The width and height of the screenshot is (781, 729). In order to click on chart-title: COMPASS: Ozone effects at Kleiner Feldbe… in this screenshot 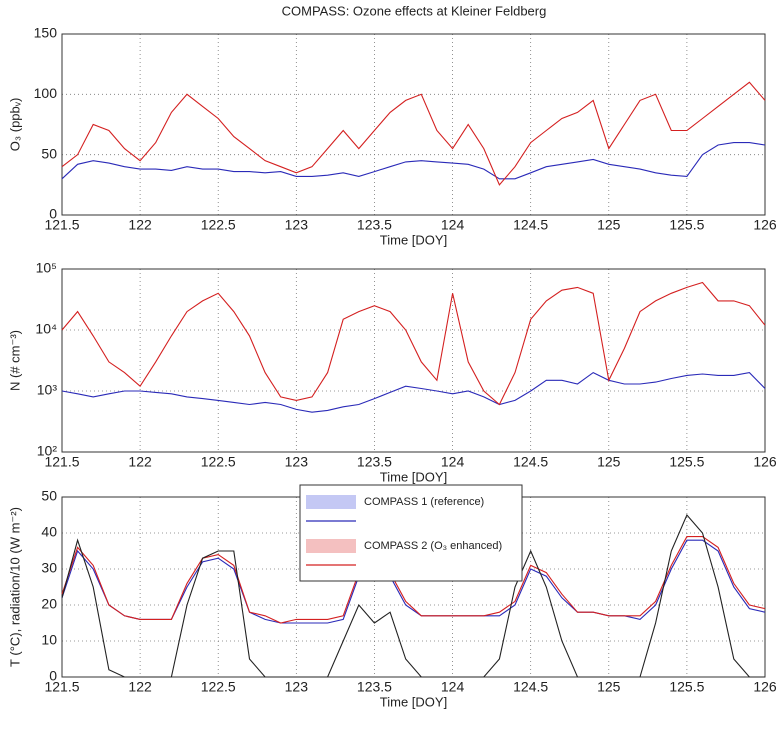, I will do `click(414, 10)`.